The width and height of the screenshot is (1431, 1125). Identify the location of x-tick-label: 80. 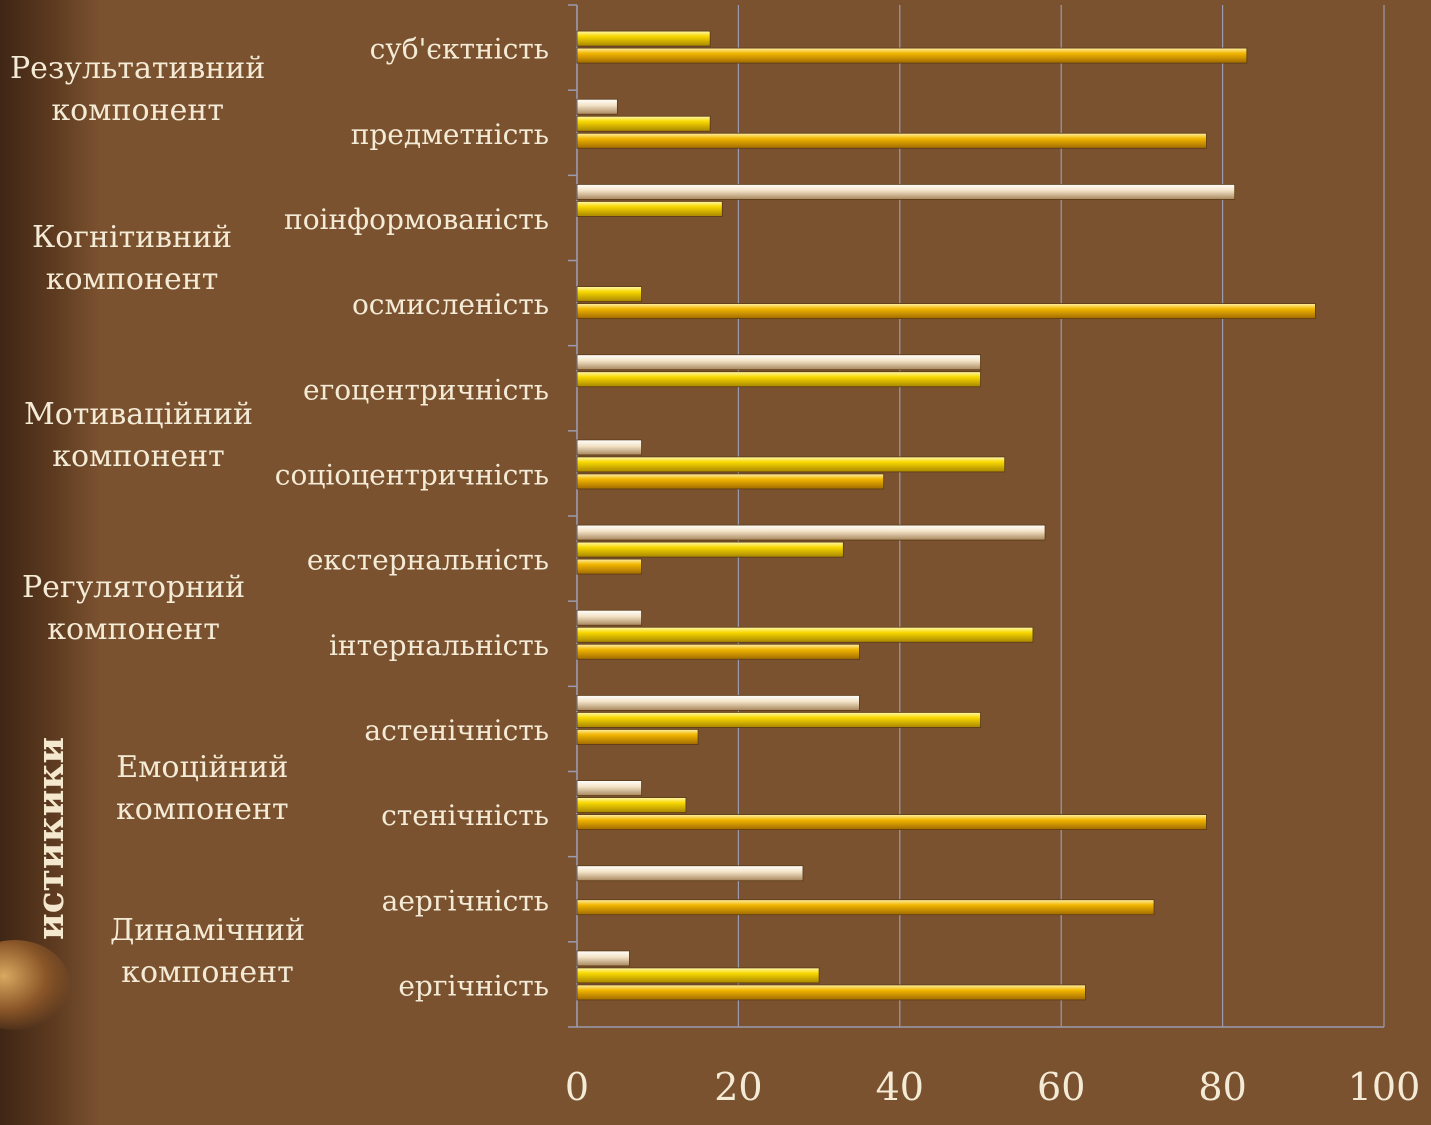
(1222, 1087).